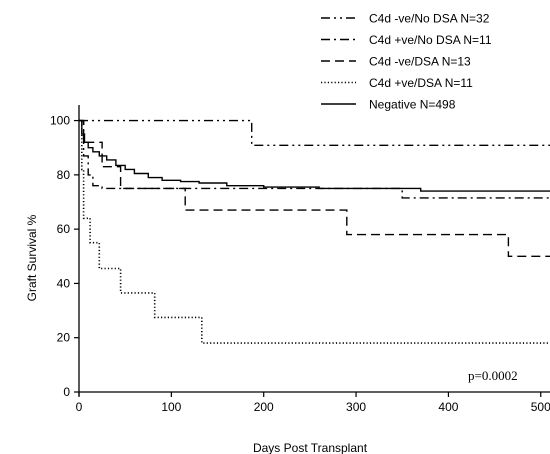 This screenshot has width=550, height=454. I want to click on legend-label-5: Negative N=498, so click(412, 105).